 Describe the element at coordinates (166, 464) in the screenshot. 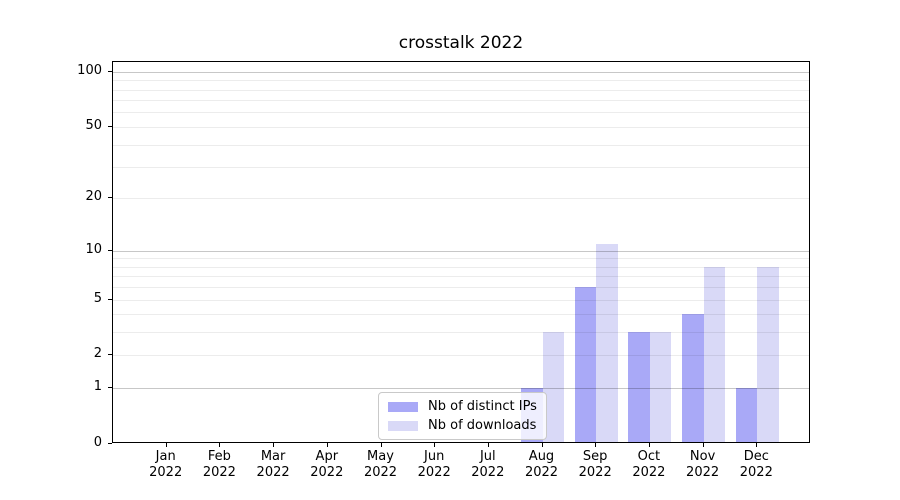

I see `x-tick-label: Jan 2022` at that location.